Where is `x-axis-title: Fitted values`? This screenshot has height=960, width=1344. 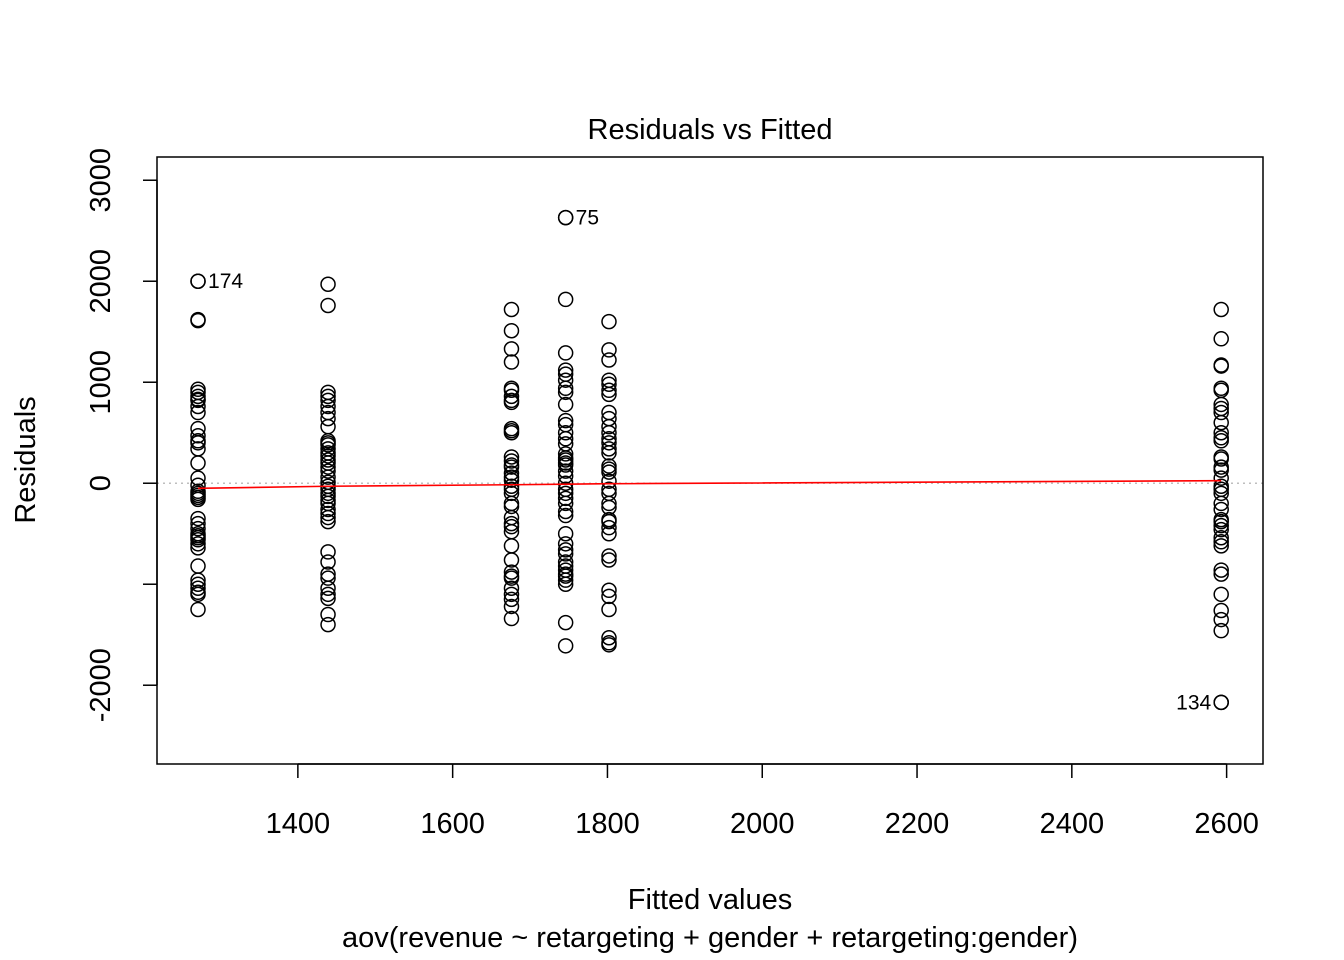 x-axis-title: Fitted values is located at coordinates (710, 900).